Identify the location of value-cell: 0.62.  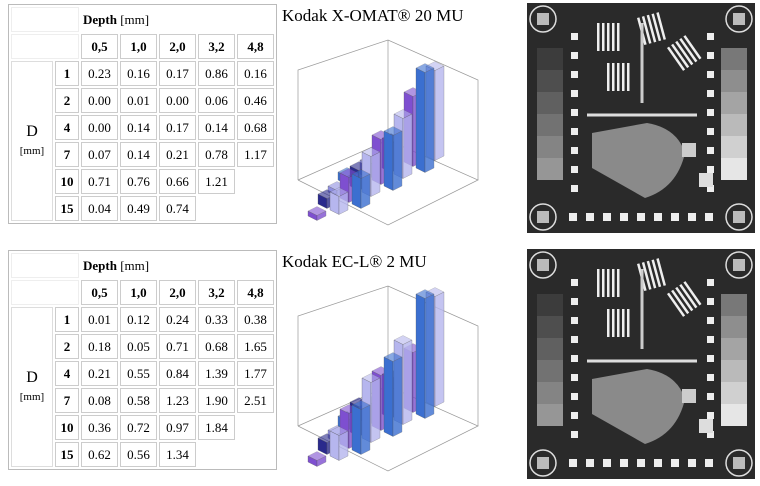
(99, 454).